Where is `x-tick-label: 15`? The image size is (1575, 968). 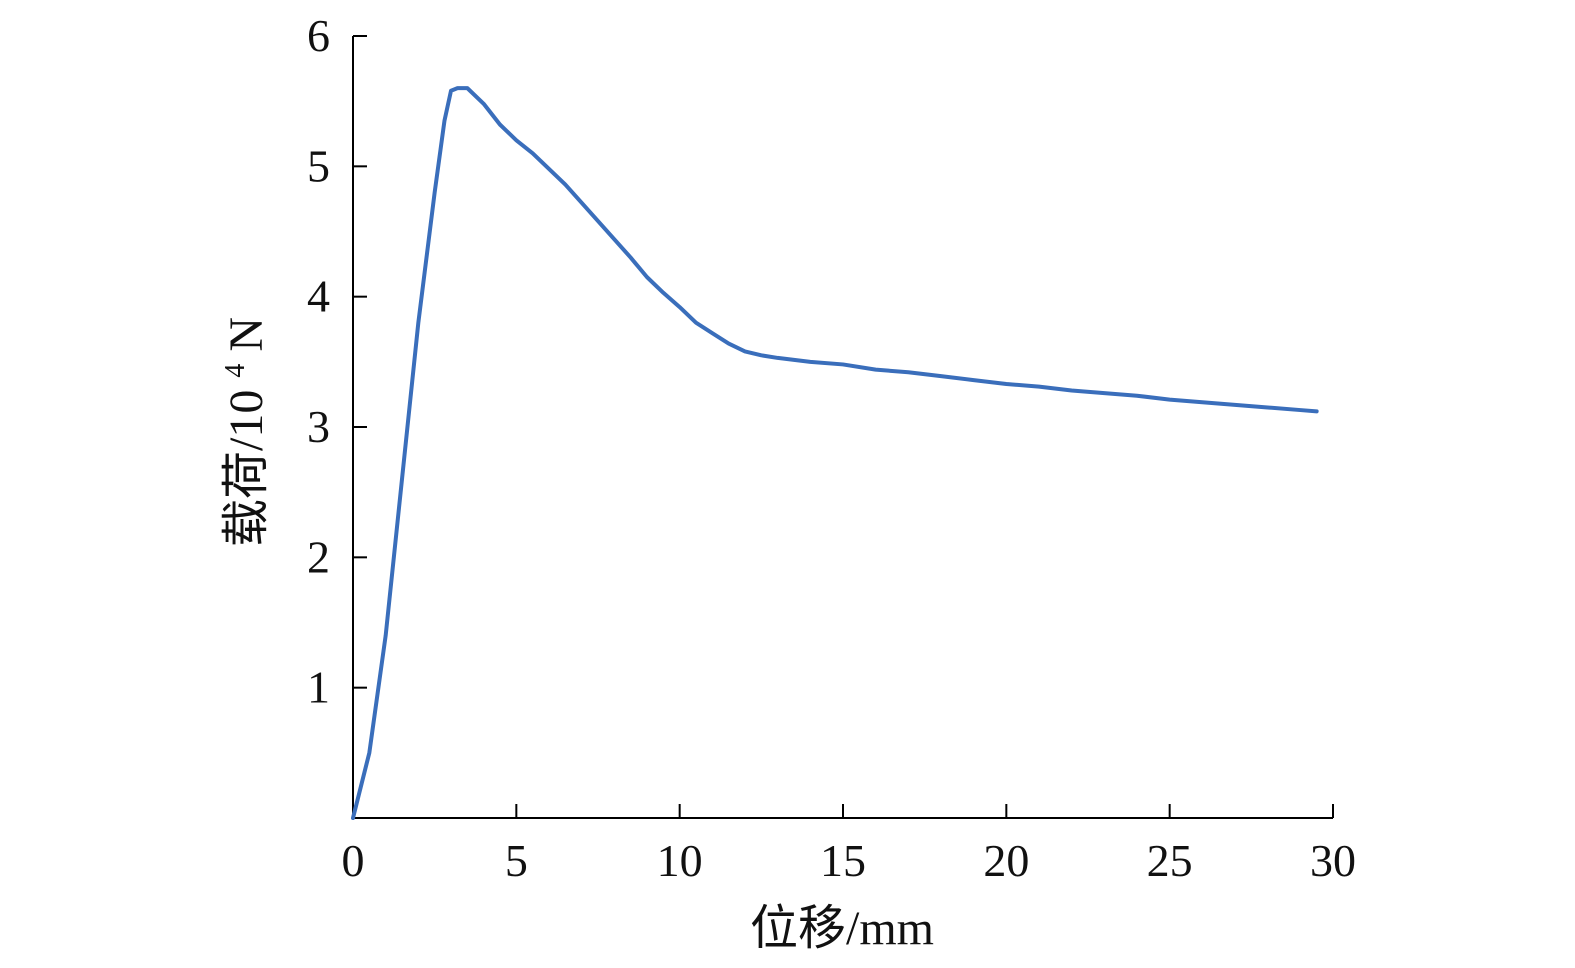
x-tick-label: 15 is located at coordinates (843, 860).